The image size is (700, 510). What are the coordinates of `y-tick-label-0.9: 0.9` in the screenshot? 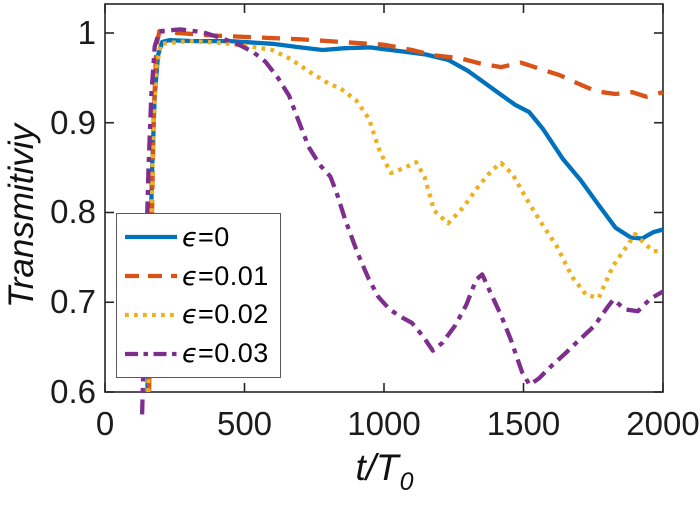 It's located at (73, 122).